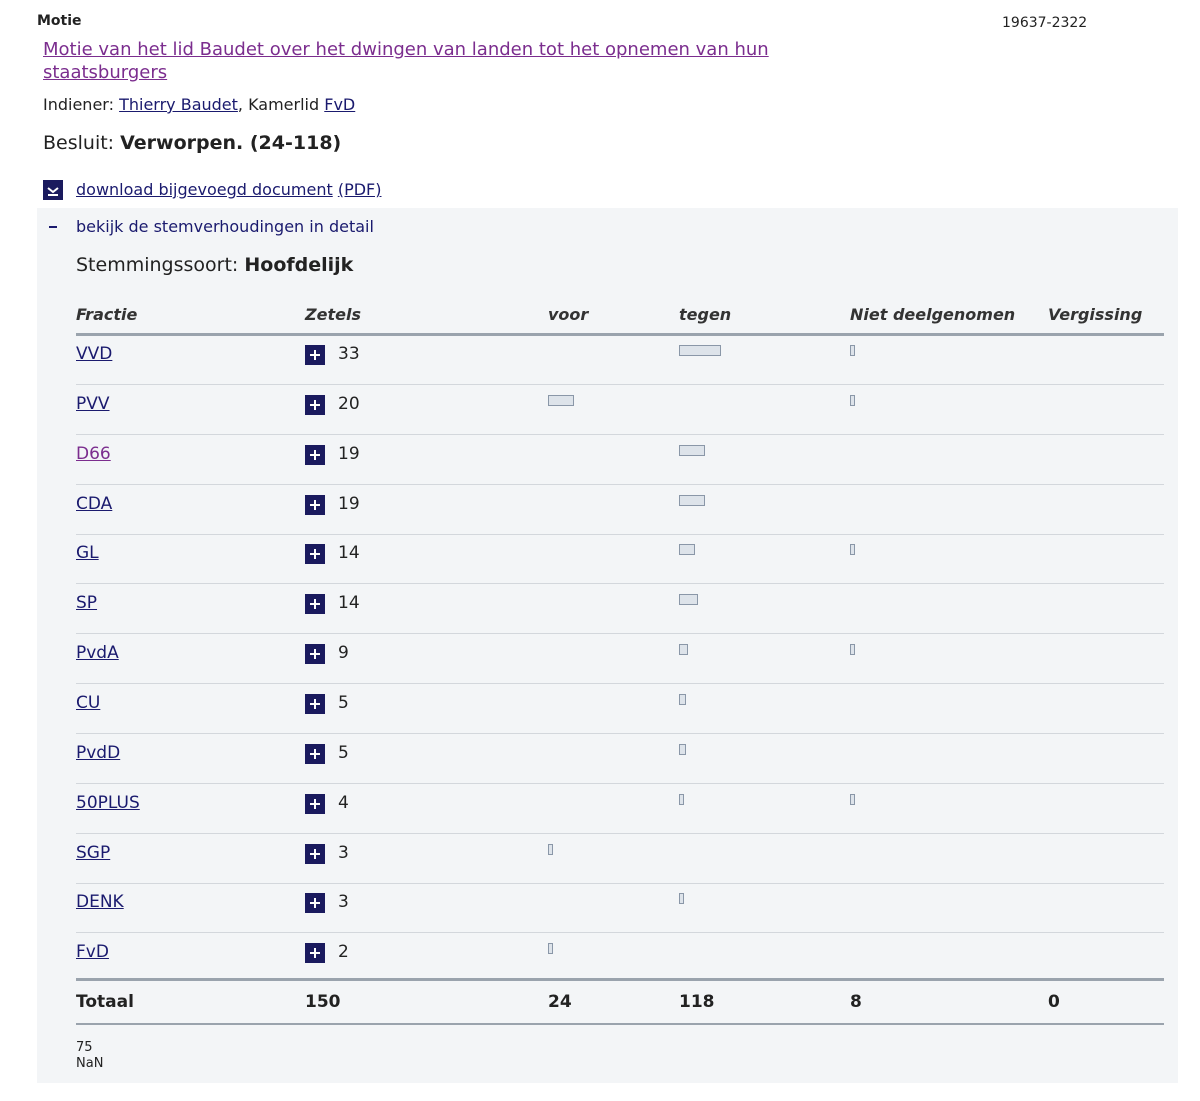 The width and height of the screenshot is (1200, 1101). I want to click on party-link: CU, so click(88, 702).